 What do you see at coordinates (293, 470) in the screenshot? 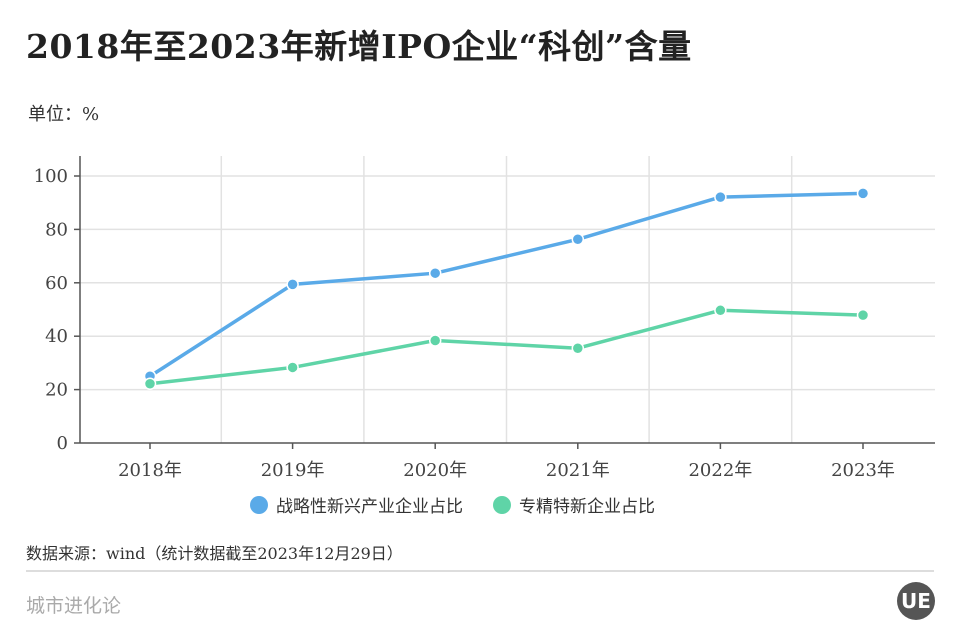
I see `x-tick-label: 2019年` at bounding box center [293, 470].